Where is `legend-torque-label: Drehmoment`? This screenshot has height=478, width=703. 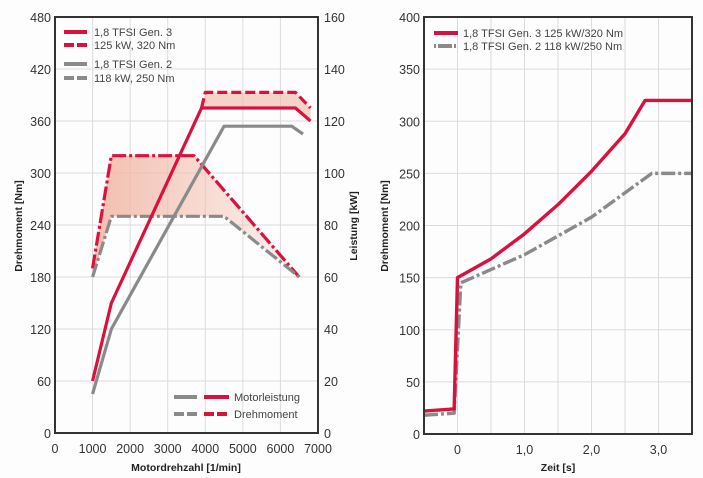 legend-torque-label: Drehmoment is located at coordinates (266, 415).